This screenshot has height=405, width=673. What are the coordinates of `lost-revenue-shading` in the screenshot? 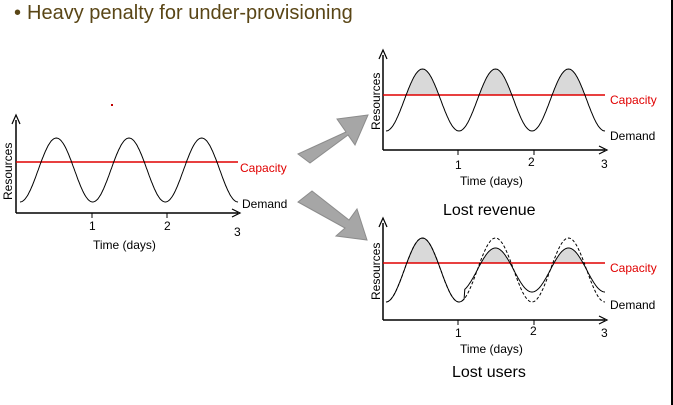 It's located at (496, 82).